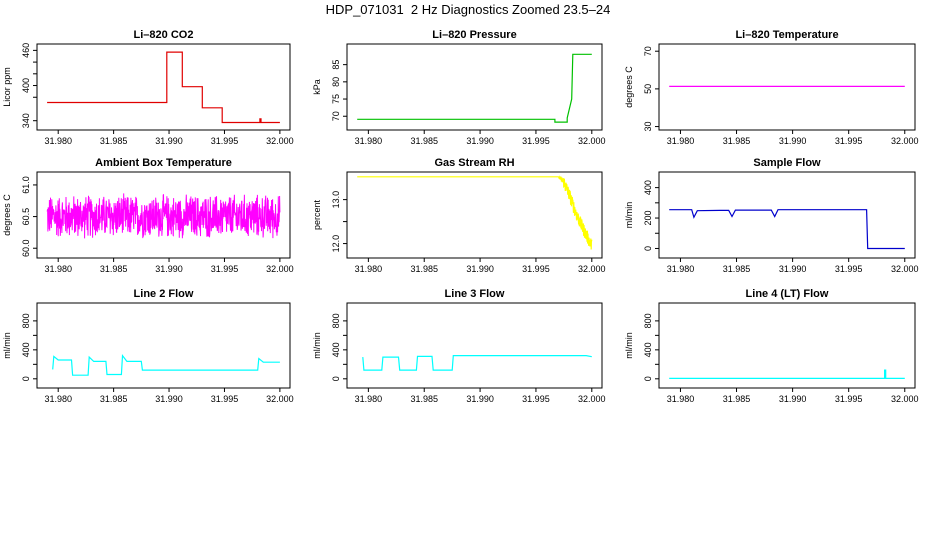 The height and width of the screenshot is (540, 936). What do you see at coordinates (336, 99) in the screenshot?
I see `y-tick-label: 75` at bounding box center [336, 99].